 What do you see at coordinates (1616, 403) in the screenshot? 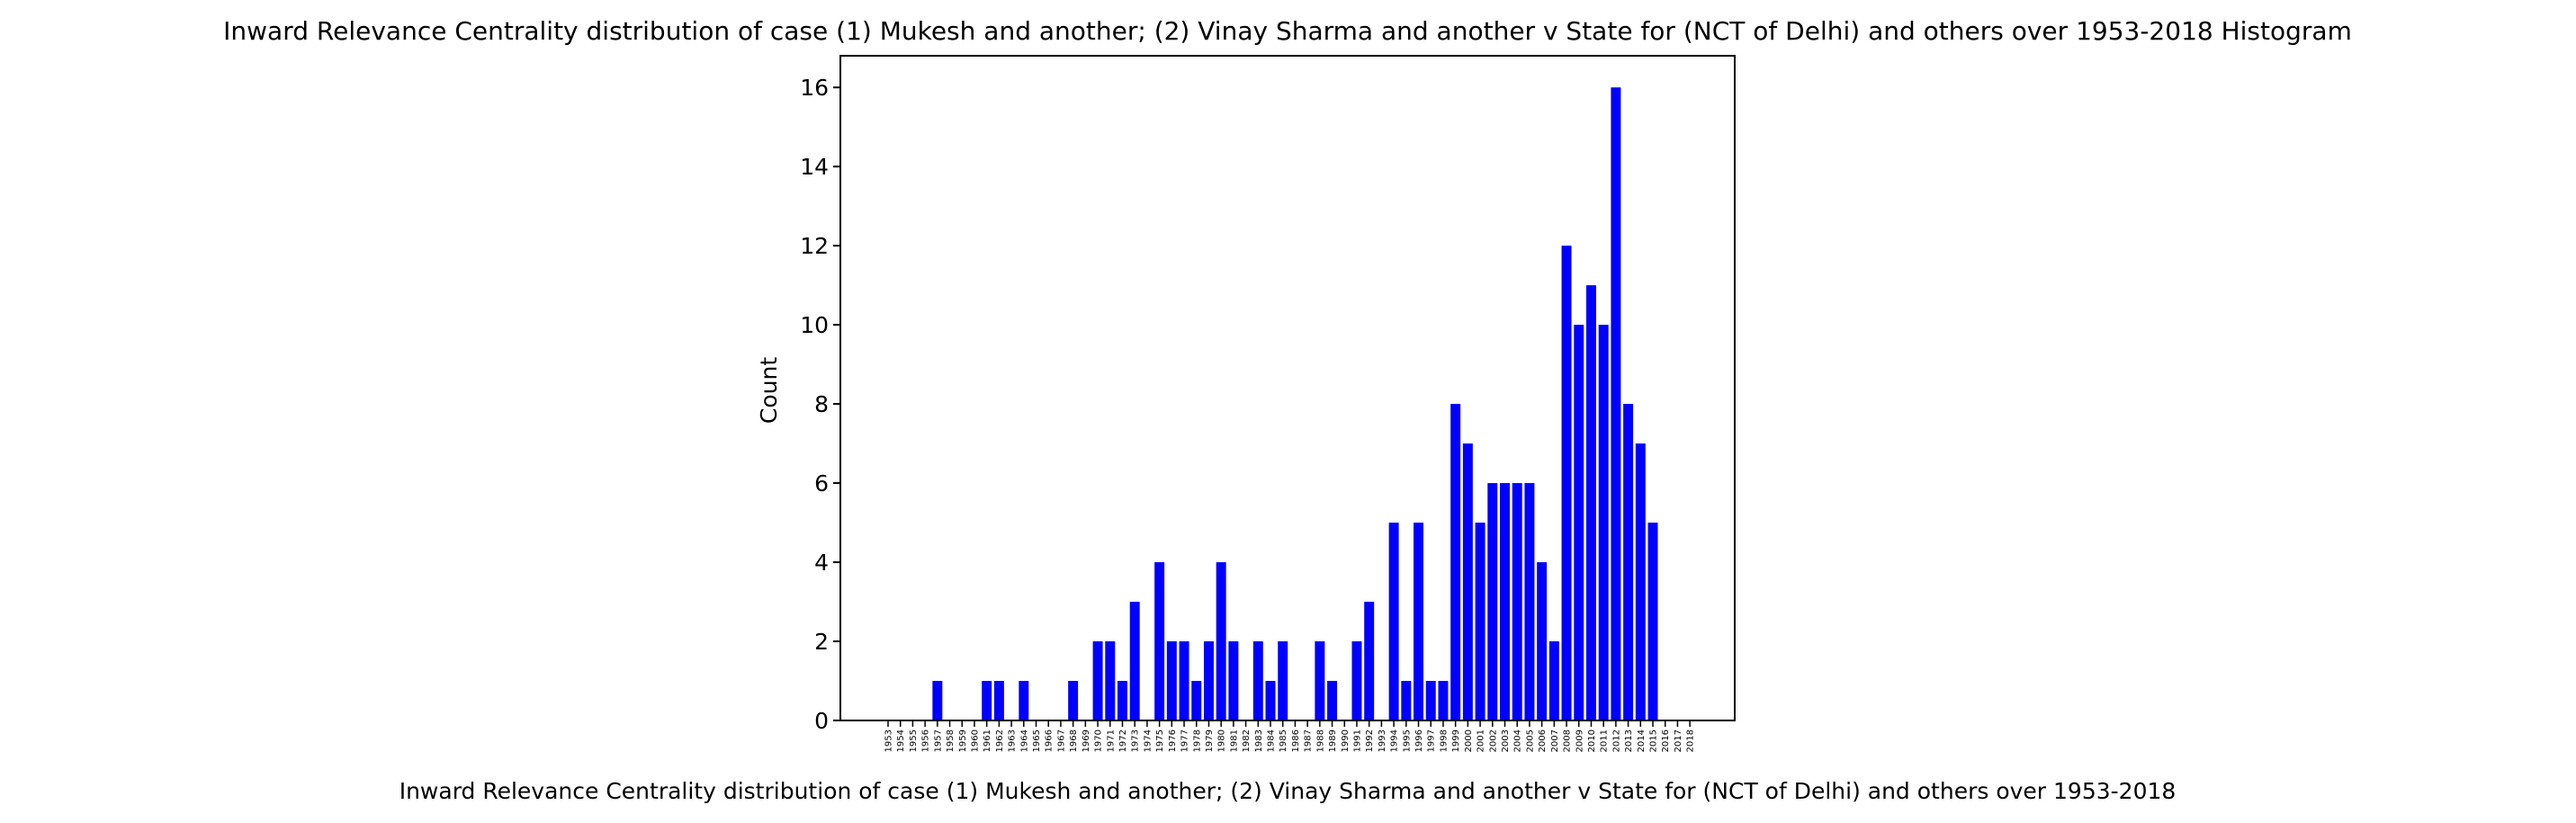
I see `bar-2012` at bounding box center [1616, 403].